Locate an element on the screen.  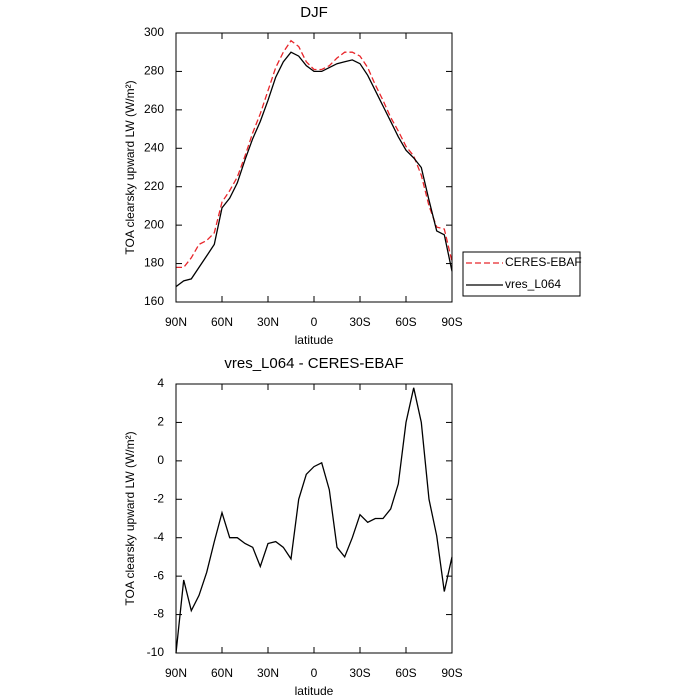
y-tick-label: 260 is located at coordinates (154, 109).